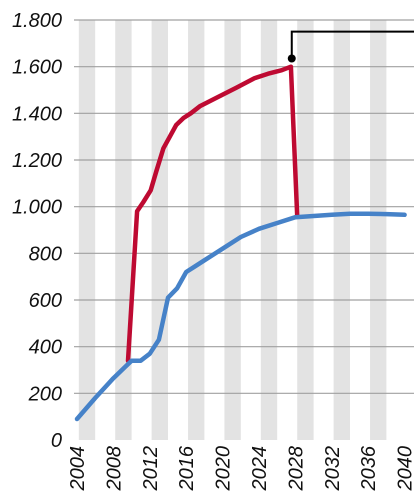 This screenshot has height=496, width=414. Describe the element at coordinates (240, 468) in the screenshot. I see `x-axis-ticks: 2004 2008 2012 2016 2020 2024 2028 2032 2036 2040` at that location.